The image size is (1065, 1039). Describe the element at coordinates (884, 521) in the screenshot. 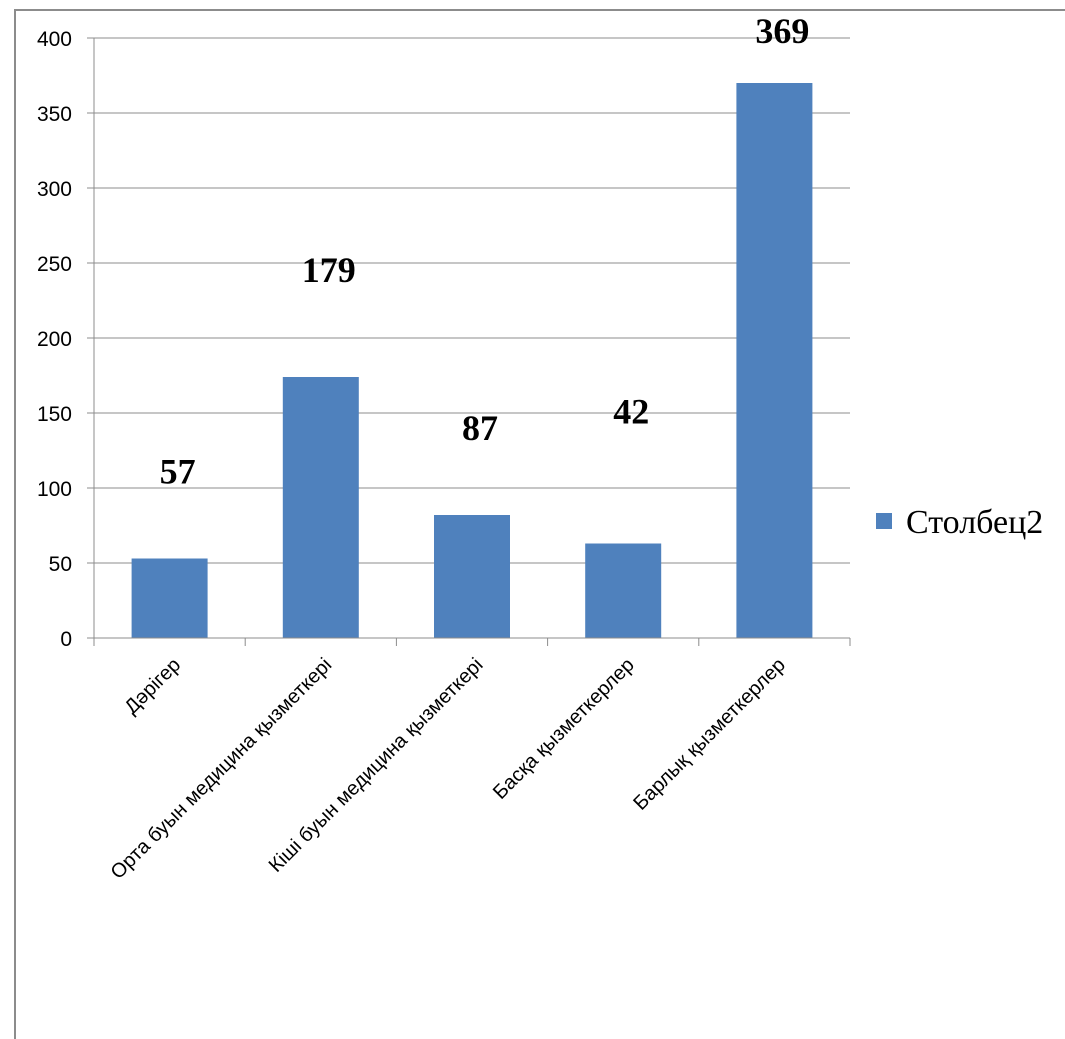

I see `legend-swatch` at that location.